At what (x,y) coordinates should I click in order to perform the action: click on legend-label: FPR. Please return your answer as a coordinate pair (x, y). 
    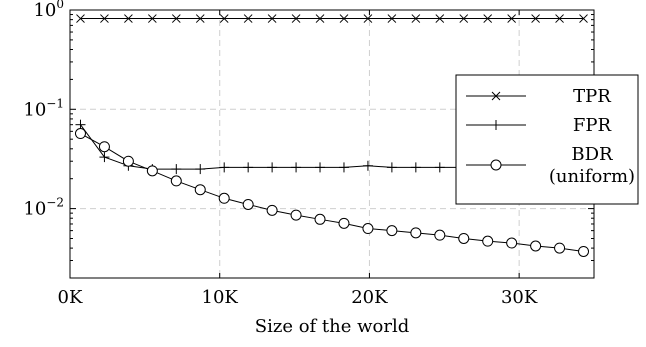
    Looking at the image, I should click on (592, 125).